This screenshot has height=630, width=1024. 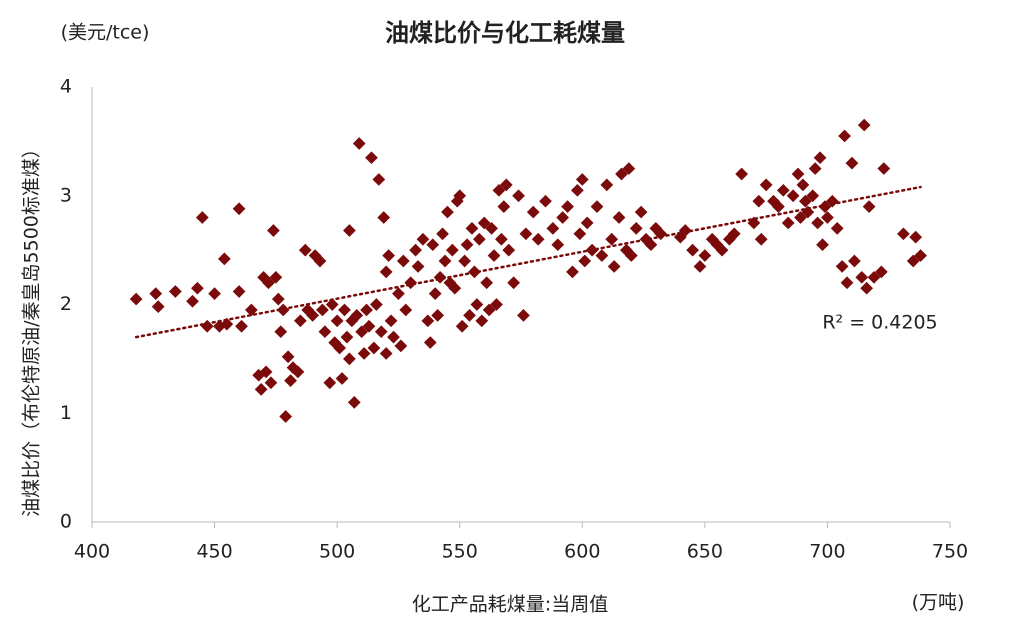 What do you see at coordinates (879, 323) in the screenshot?
I see `r-squared: R² = 0.4205` at bounding box center [879, 323].